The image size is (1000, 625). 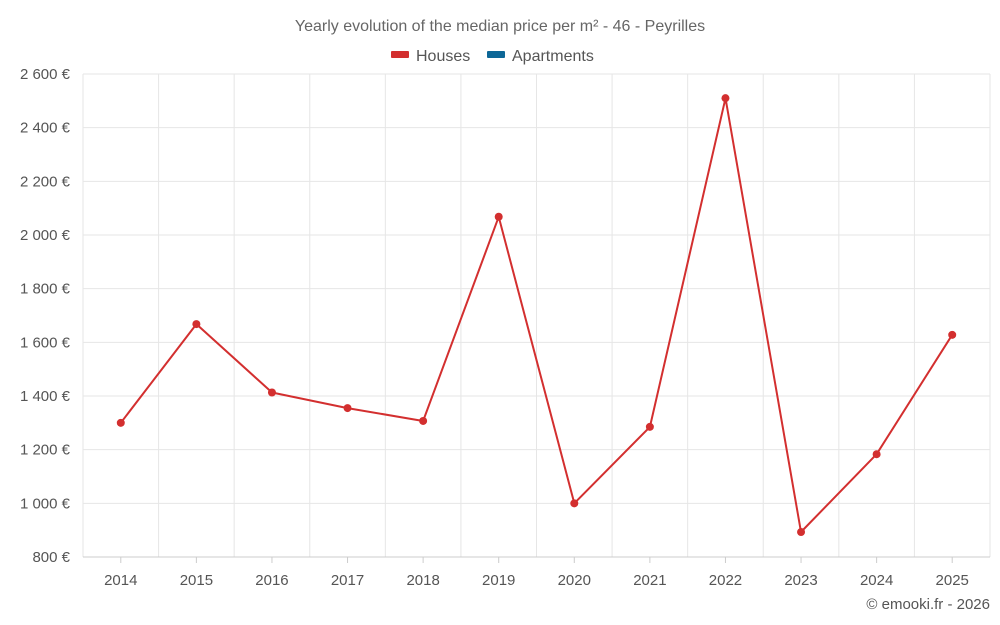 What do you see at coordinates (422, 580) in the screenshot?
I see `x-tick-label: 2018` at bounding box center [422, 580].